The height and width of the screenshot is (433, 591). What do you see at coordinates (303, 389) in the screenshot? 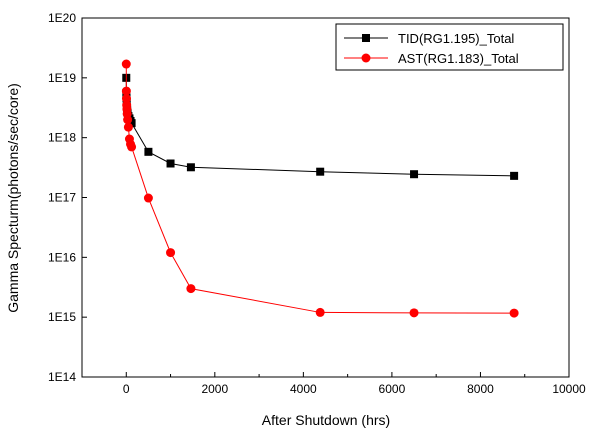
I see `x-tick-label: 4000` at bounding box center [303, 389].